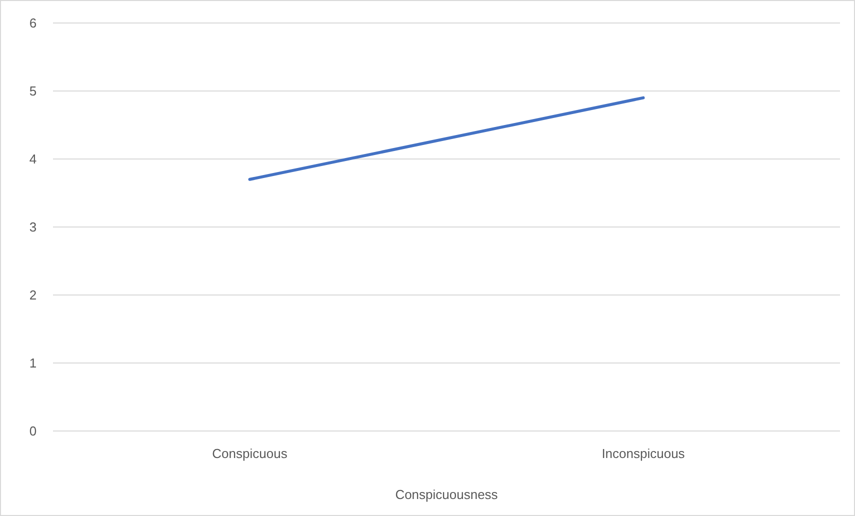 The width and height of the screenshot is (855, 516). Describe the element at coordinates (644, 454) in the screenshot. I see `x-tick-label: Inconspicuous` at that location.